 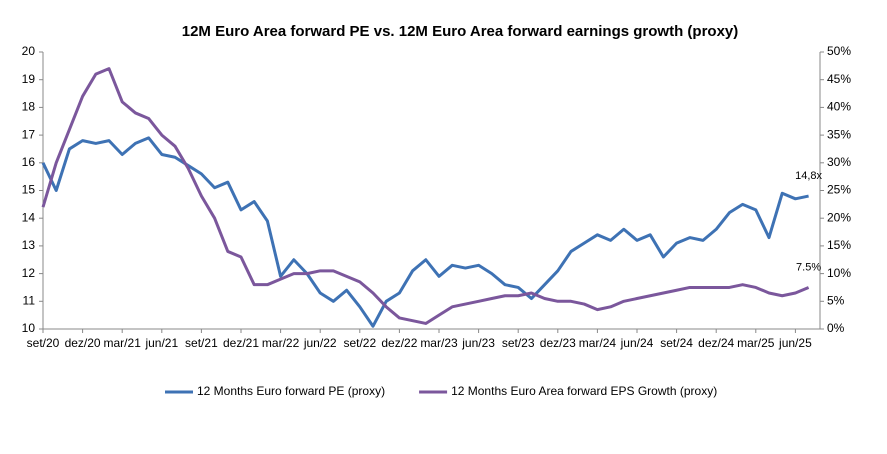 What do you see at coordinates (637, 343) in the screenshot?
I see `x-tick-label: jun/24` at bounding box center [637, 343].